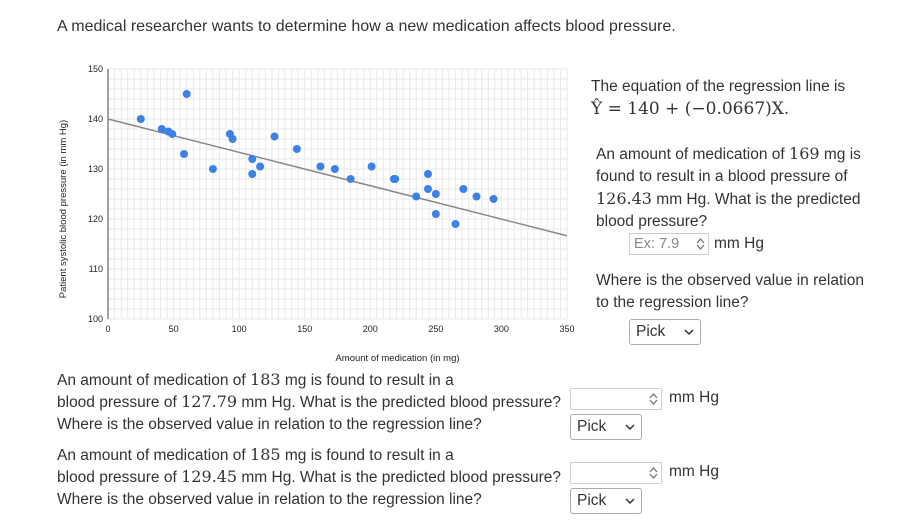 Image resolution: width=910 pixels, height=521 pixels. I want to click on x-tick-label: 350, so click(566, 329).